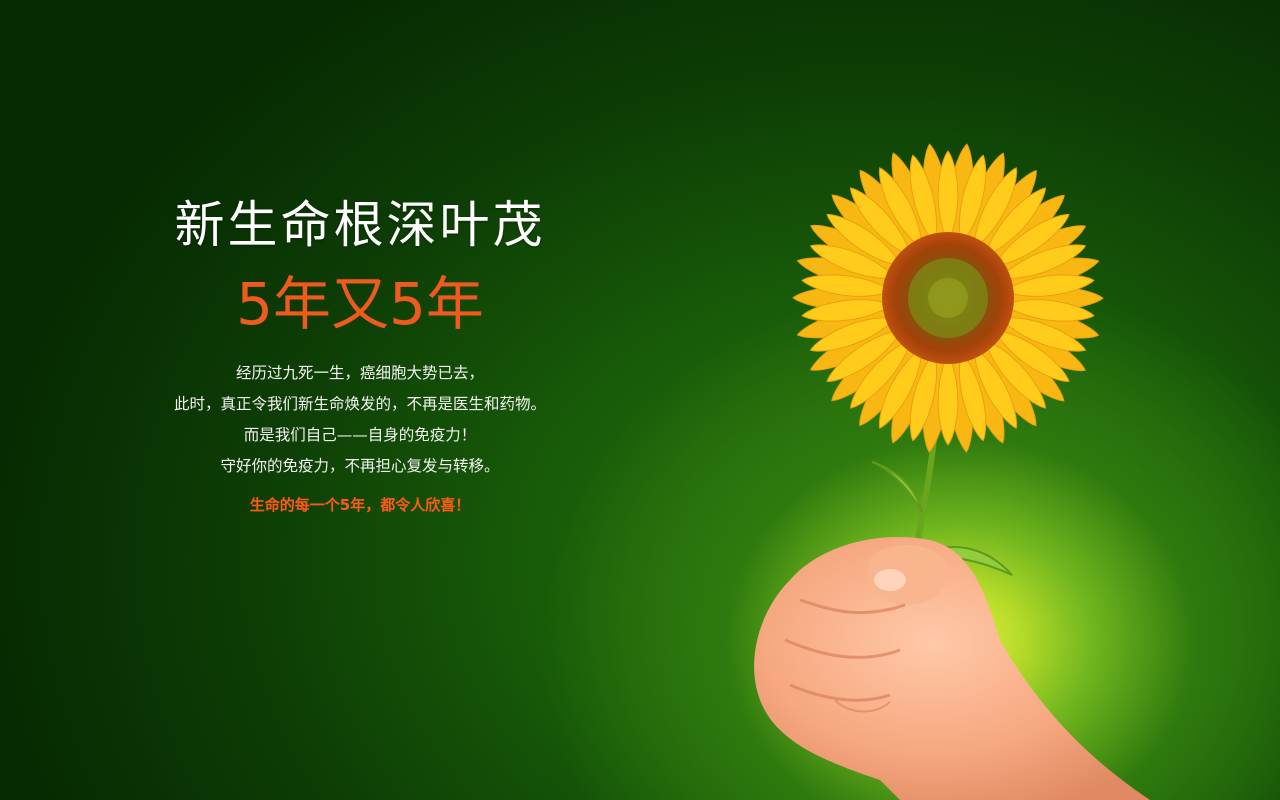  I want to click on leaf-left, so click(897, 487).